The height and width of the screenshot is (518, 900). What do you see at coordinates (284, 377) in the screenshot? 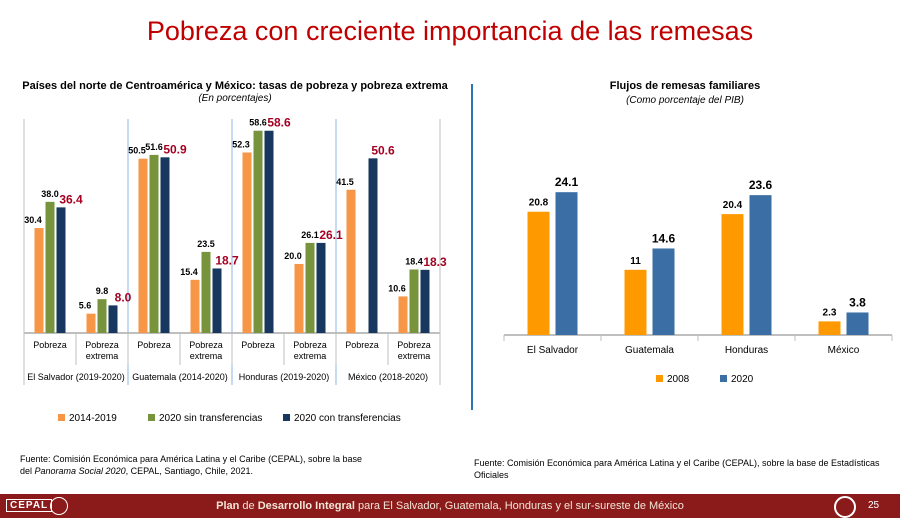
I see `left-group-label: Honduras (2019-2020)` at bounding box center [284, 377].